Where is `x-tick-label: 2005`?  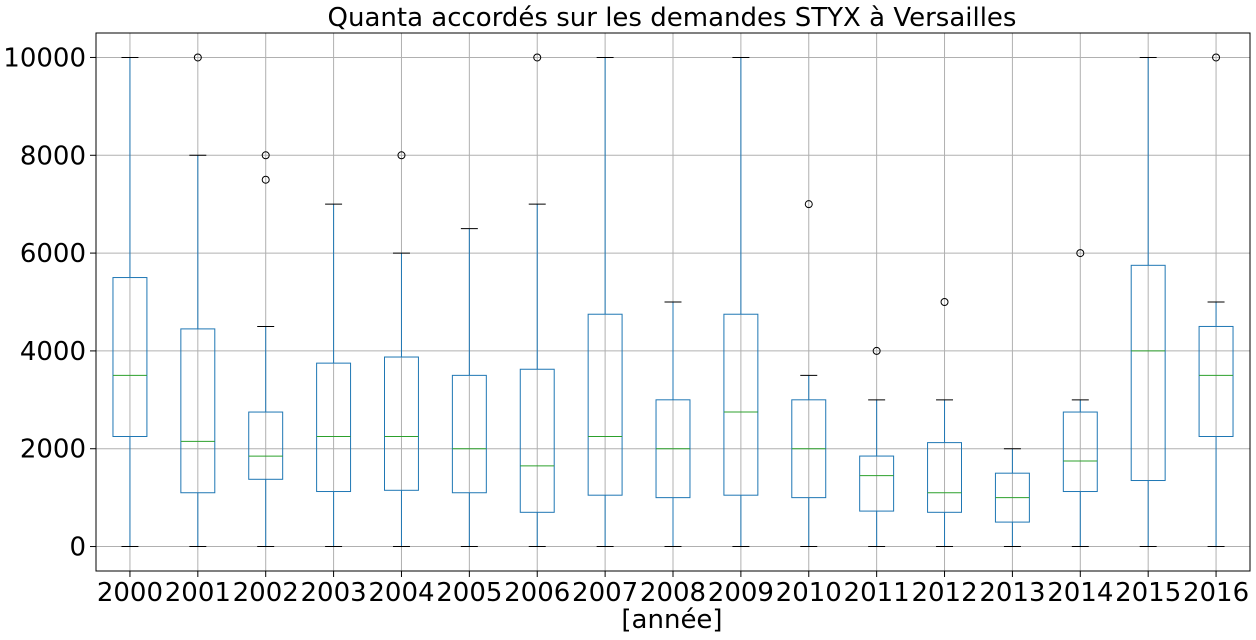 x-tick-label: 2005 is located at coordinates (469, 593).